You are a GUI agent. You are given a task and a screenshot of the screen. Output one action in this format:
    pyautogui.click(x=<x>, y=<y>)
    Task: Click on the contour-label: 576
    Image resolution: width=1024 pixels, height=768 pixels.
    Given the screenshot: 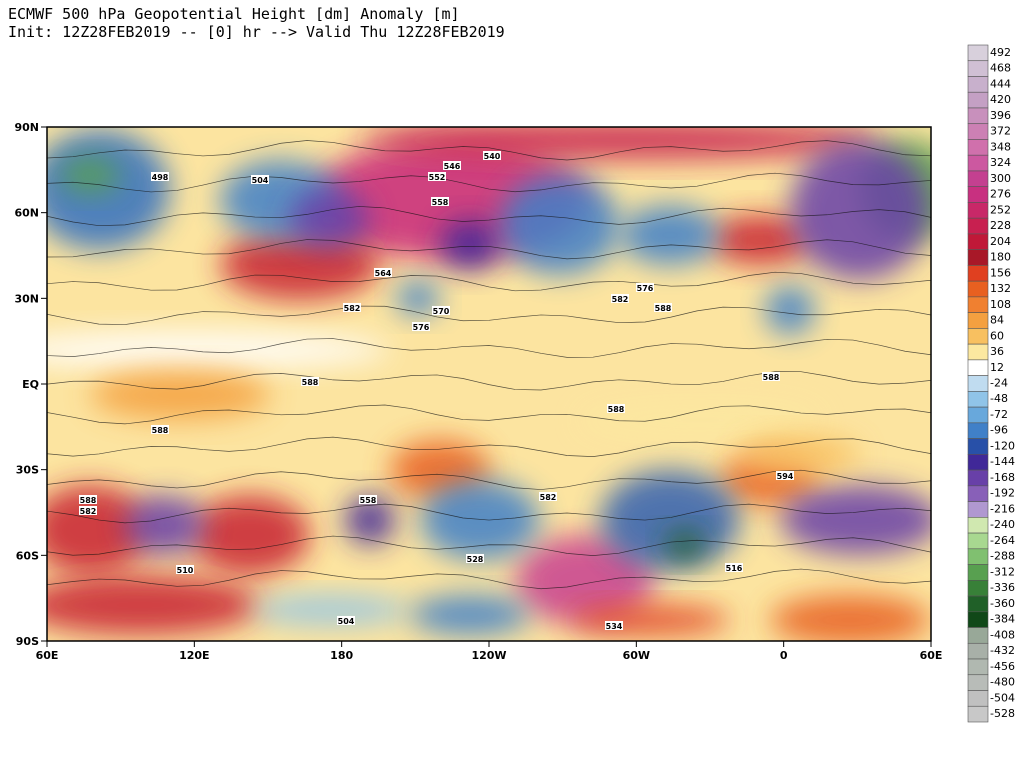 What is the action you would take?
    pyautogui.click(x=421, y=327)
    